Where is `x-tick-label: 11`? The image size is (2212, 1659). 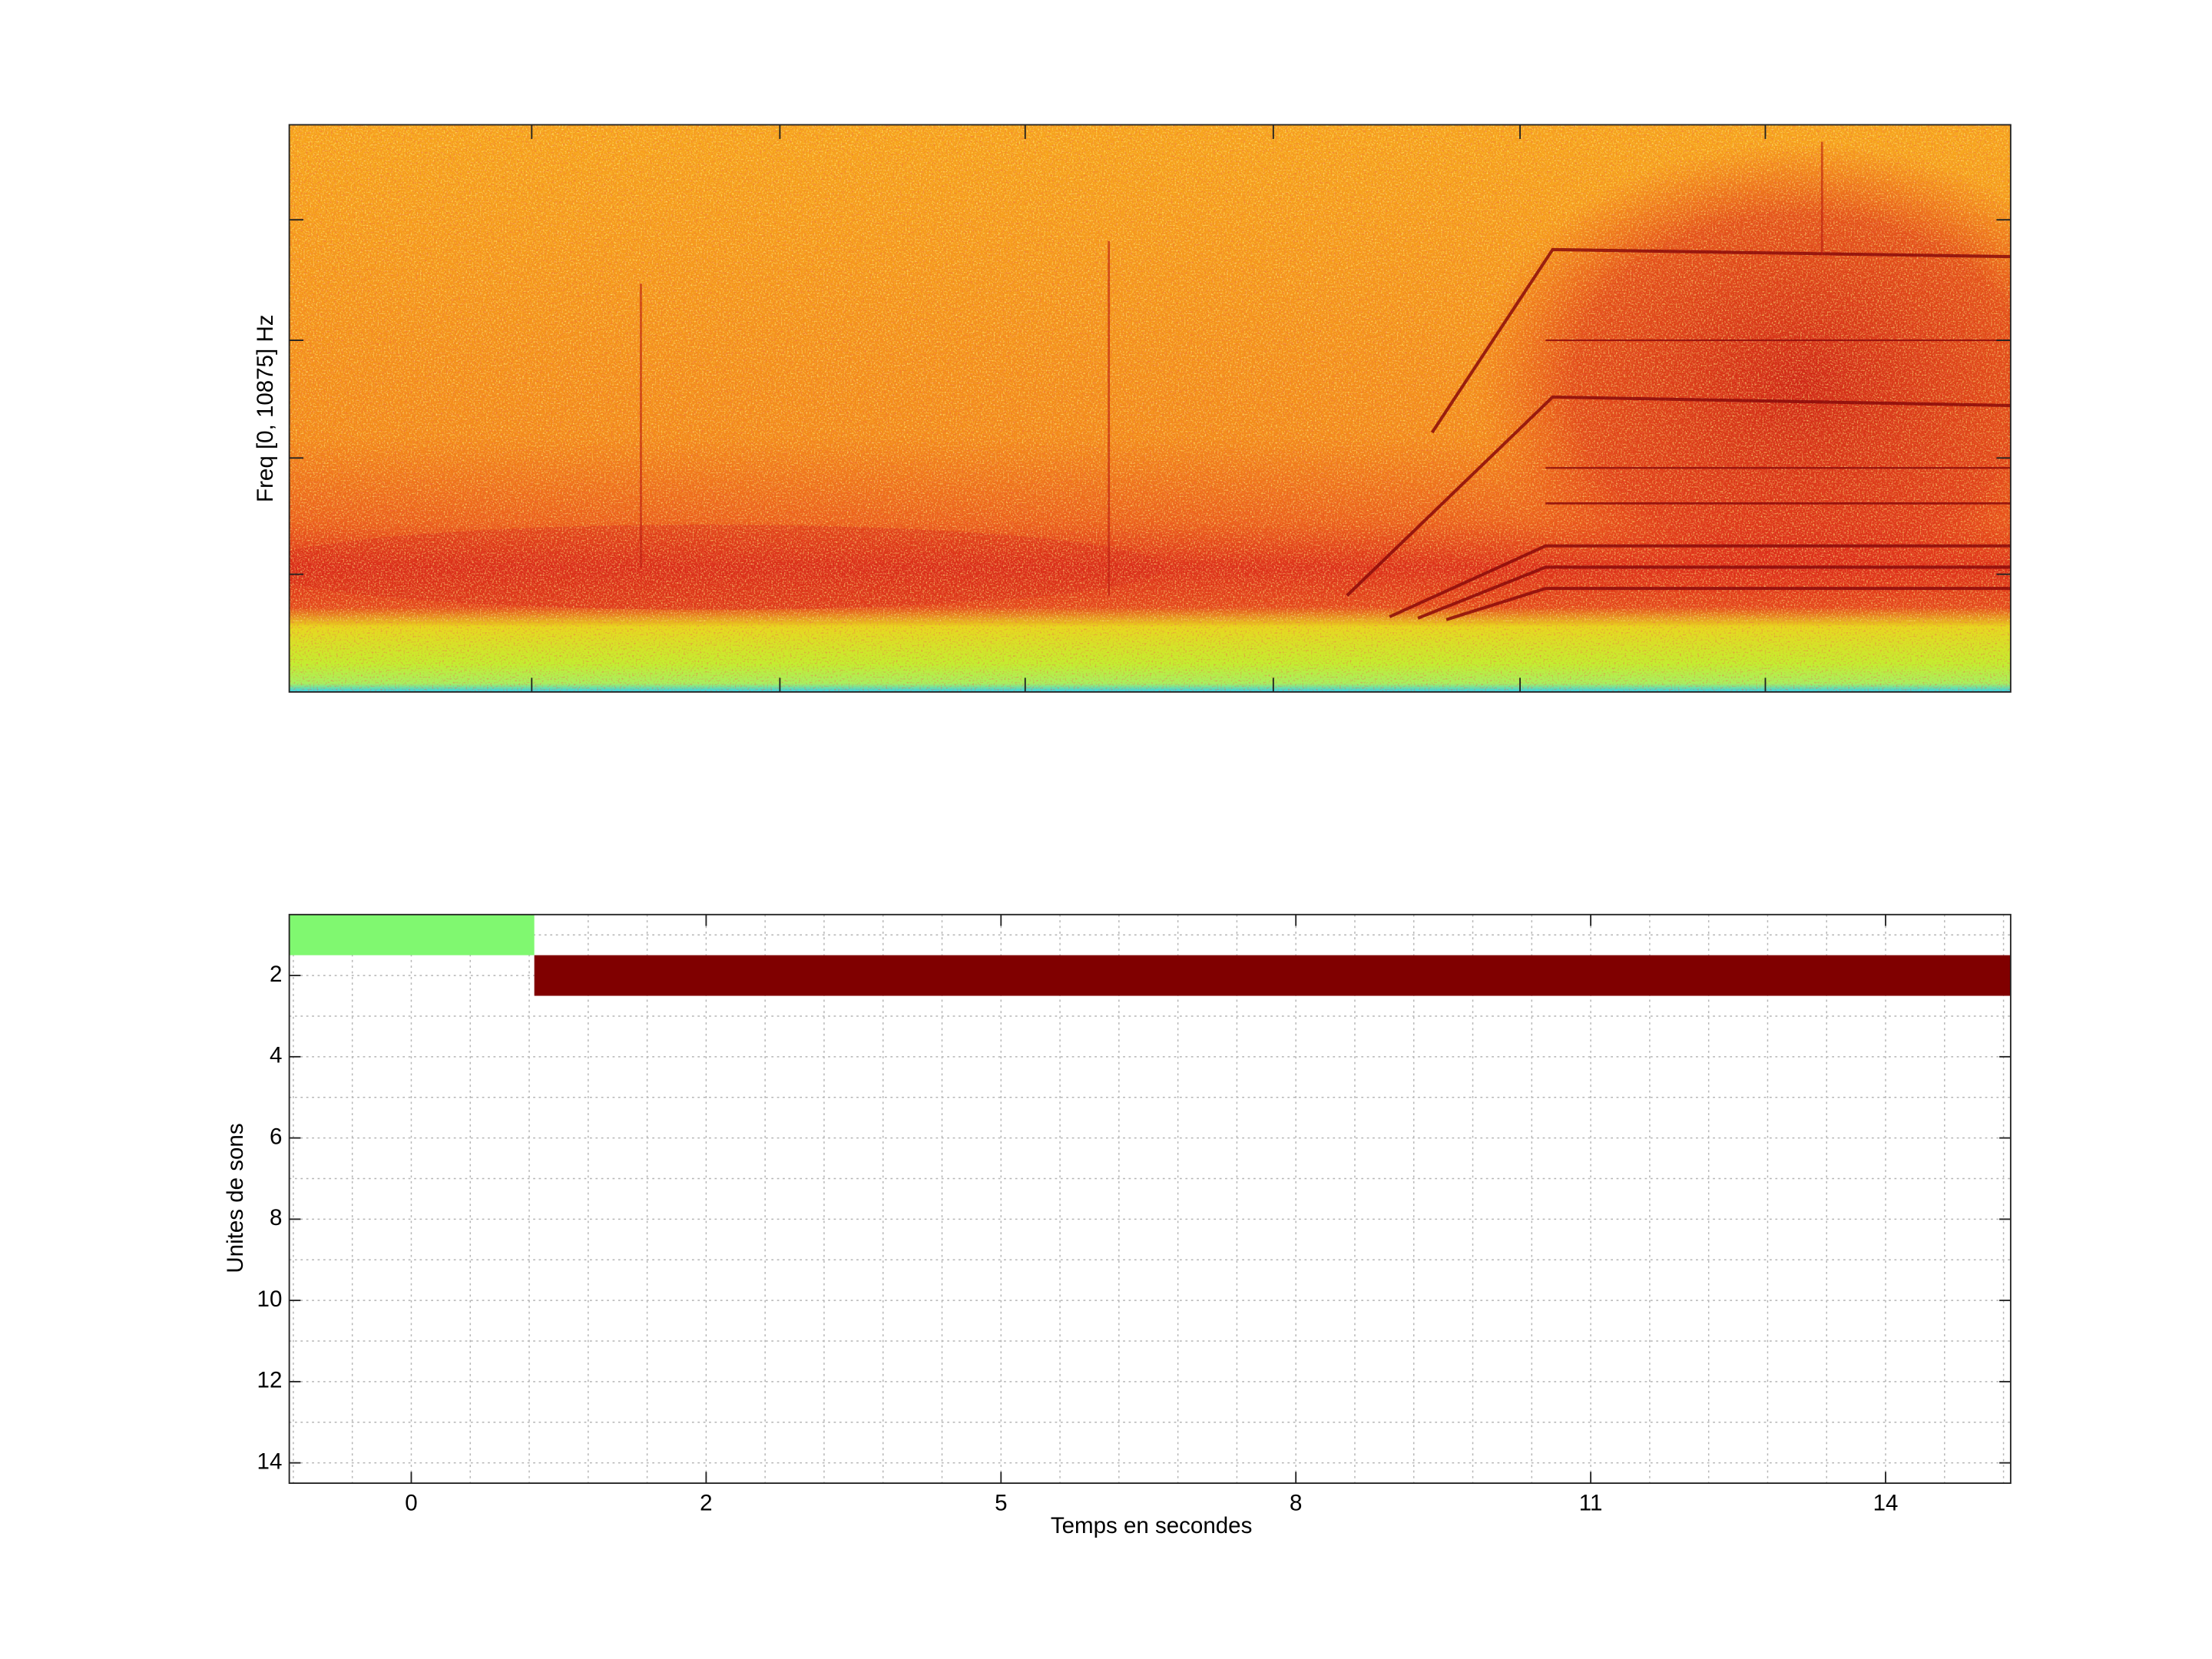 x-tick-label: 11 is located at coordinates (1591, 1503).